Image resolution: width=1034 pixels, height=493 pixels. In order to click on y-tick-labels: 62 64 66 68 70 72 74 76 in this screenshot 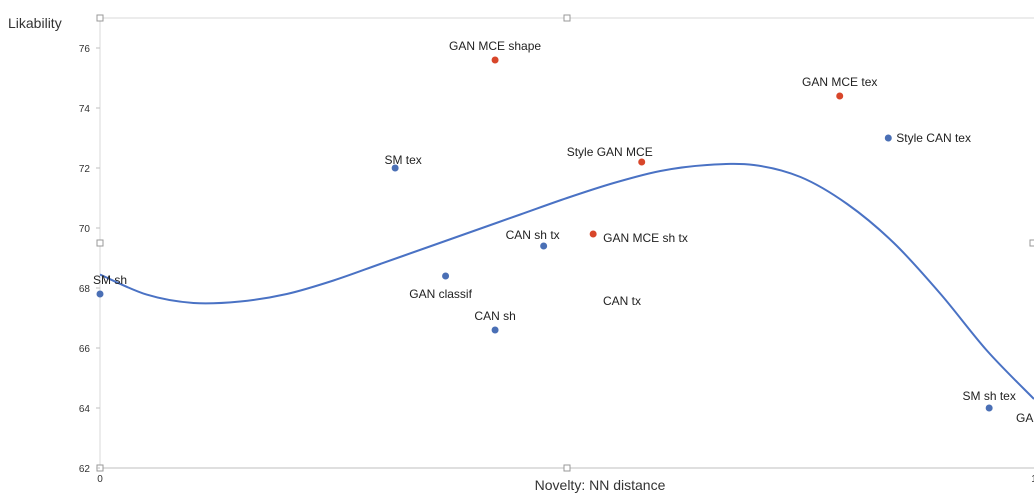, I will do `click(89, 259)`.